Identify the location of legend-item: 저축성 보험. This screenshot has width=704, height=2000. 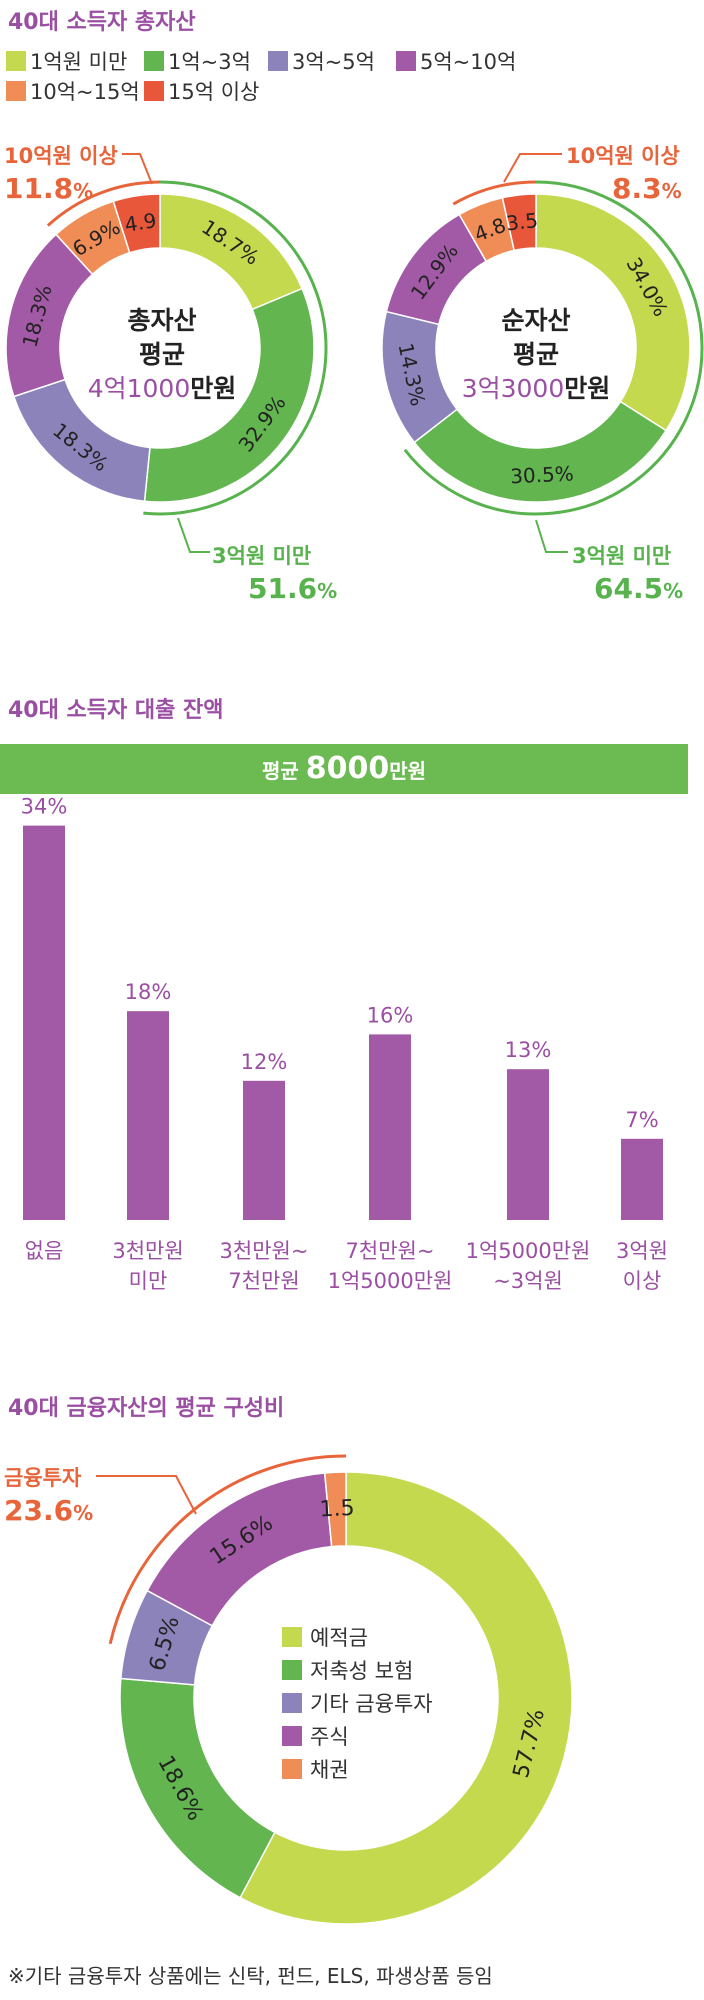
(357, 1669).